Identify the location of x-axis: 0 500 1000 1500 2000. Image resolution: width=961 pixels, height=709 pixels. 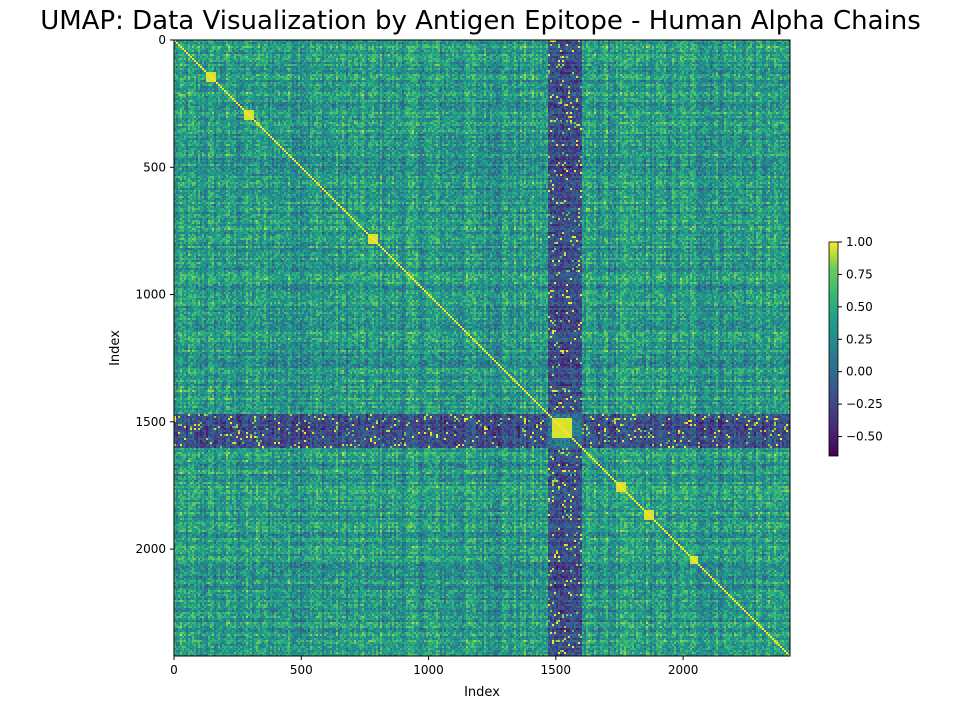
(434, 666).